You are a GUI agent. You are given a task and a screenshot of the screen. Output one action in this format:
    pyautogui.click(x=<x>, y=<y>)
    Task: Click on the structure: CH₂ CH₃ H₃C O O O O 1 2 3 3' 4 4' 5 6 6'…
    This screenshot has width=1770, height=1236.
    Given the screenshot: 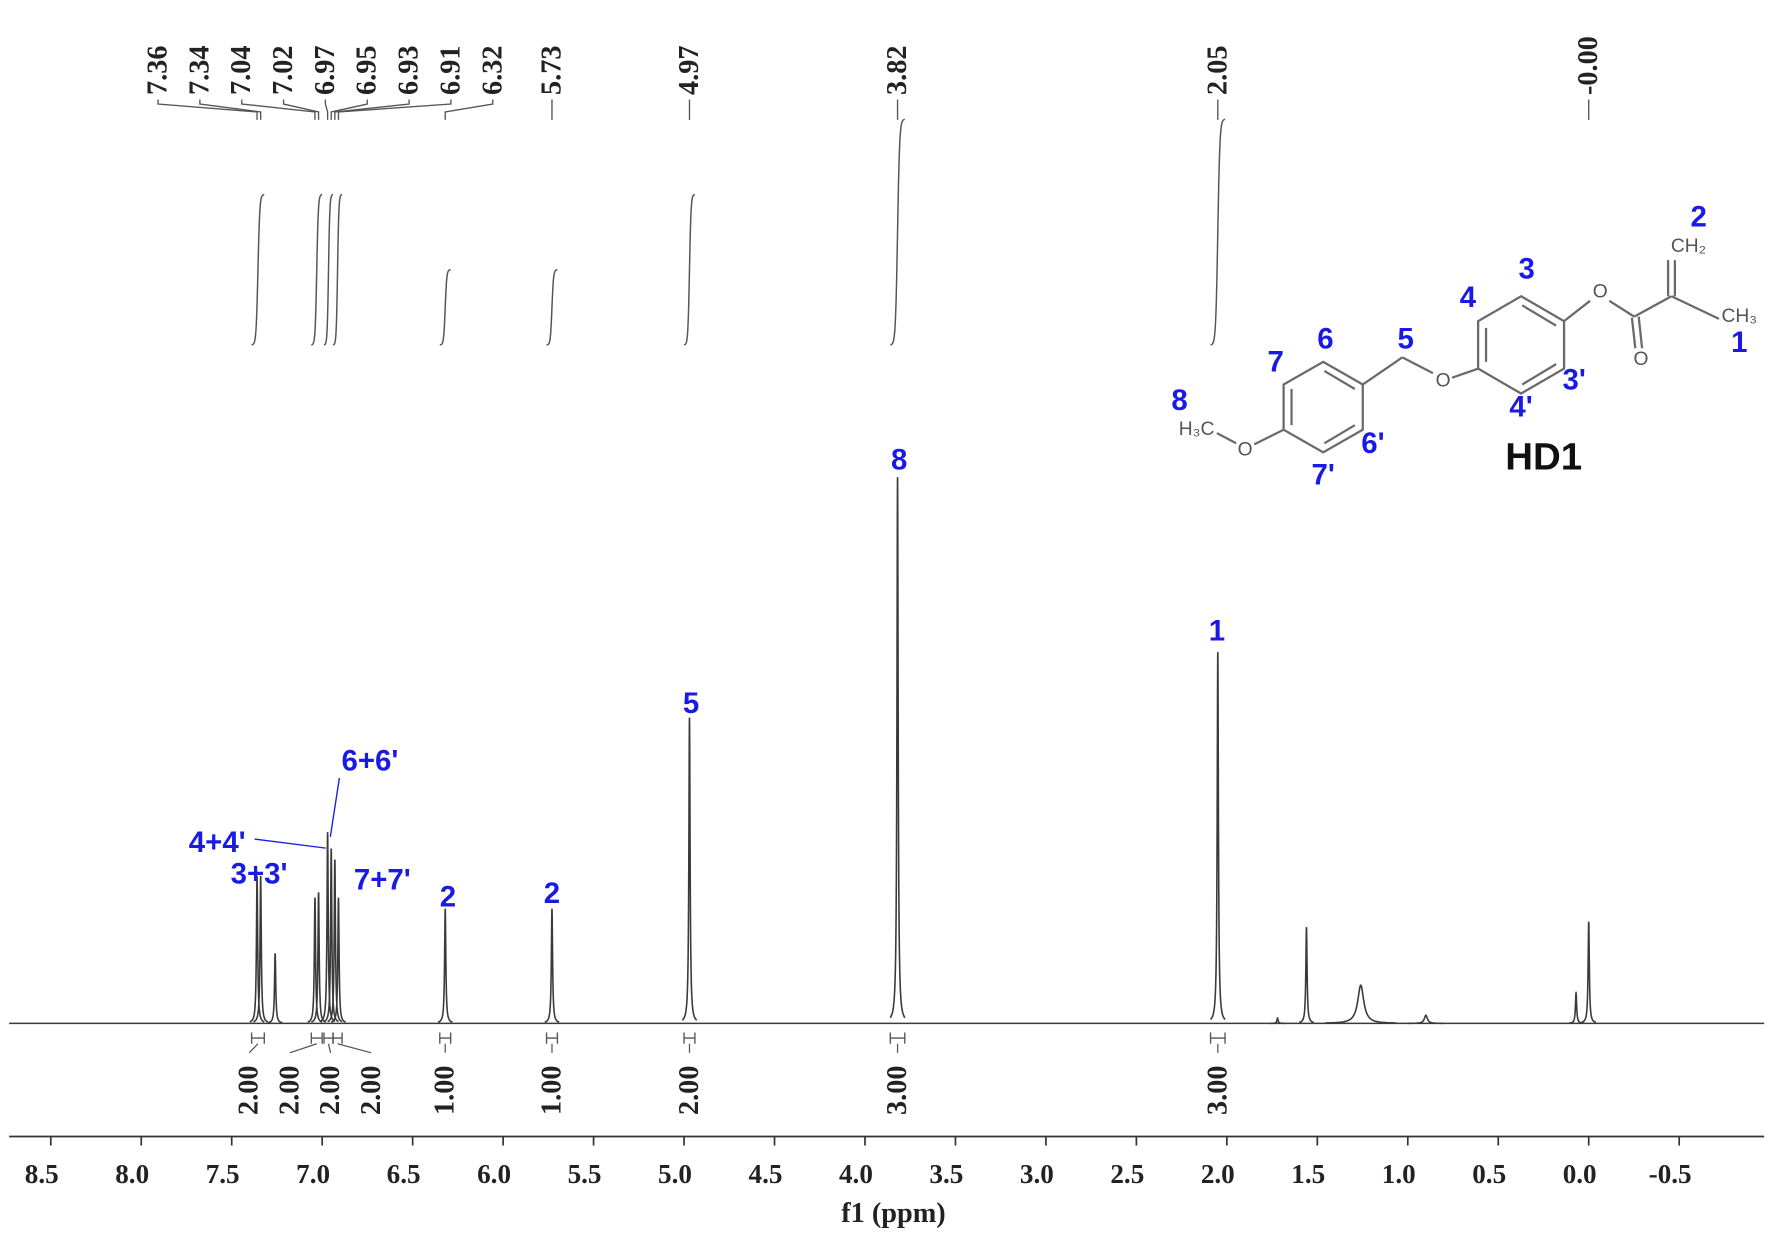 What is the action you would take?
    pyautogui.click(x=1464, y=346)
    